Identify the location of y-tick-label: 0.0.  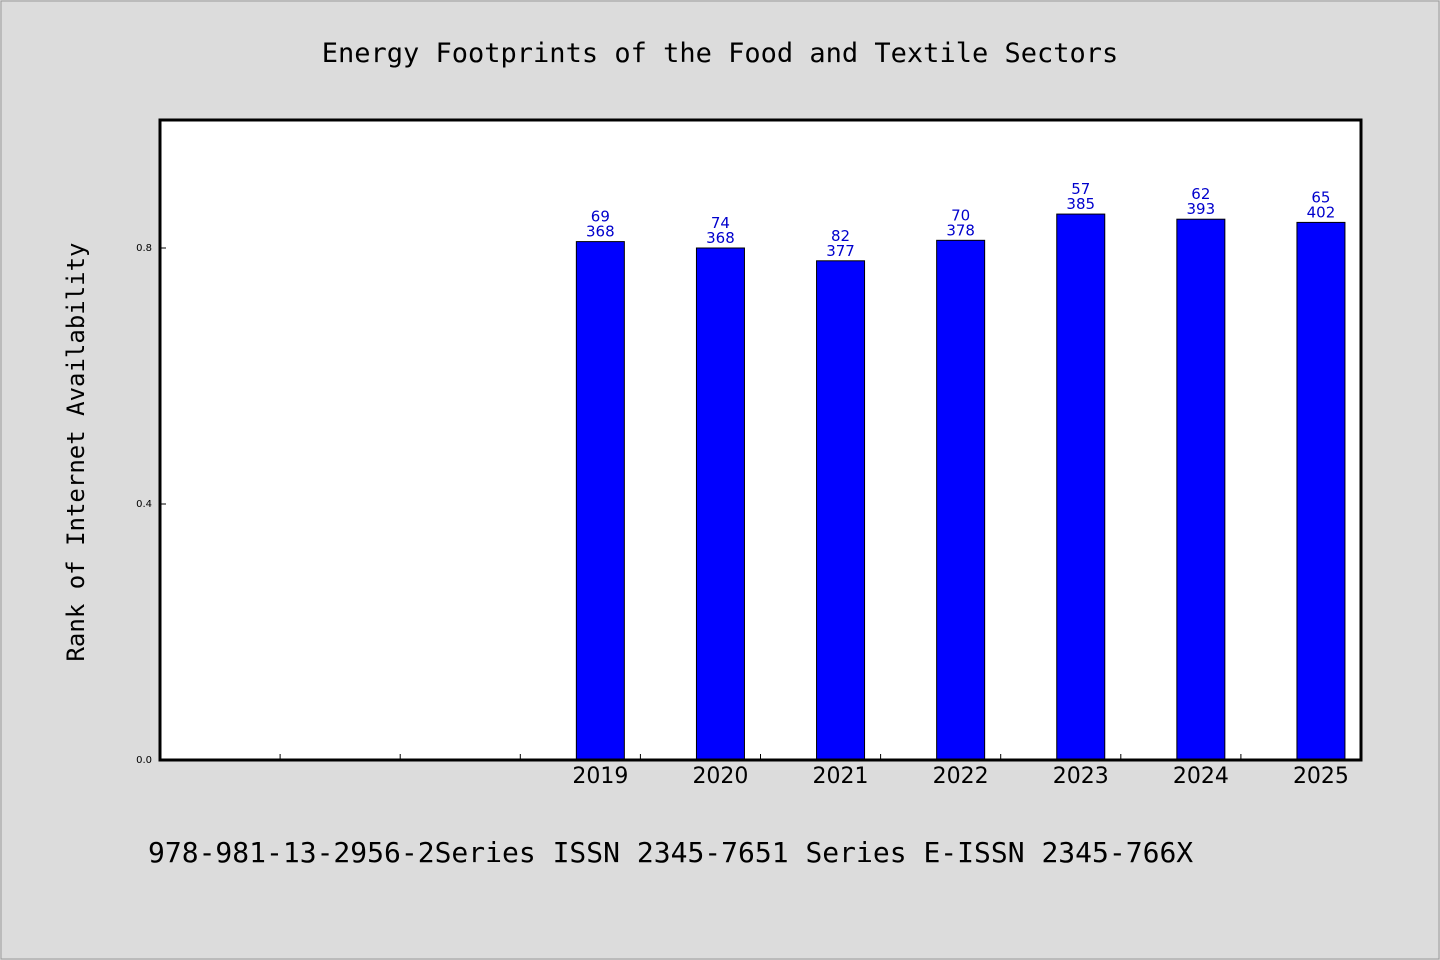
(144, 760).